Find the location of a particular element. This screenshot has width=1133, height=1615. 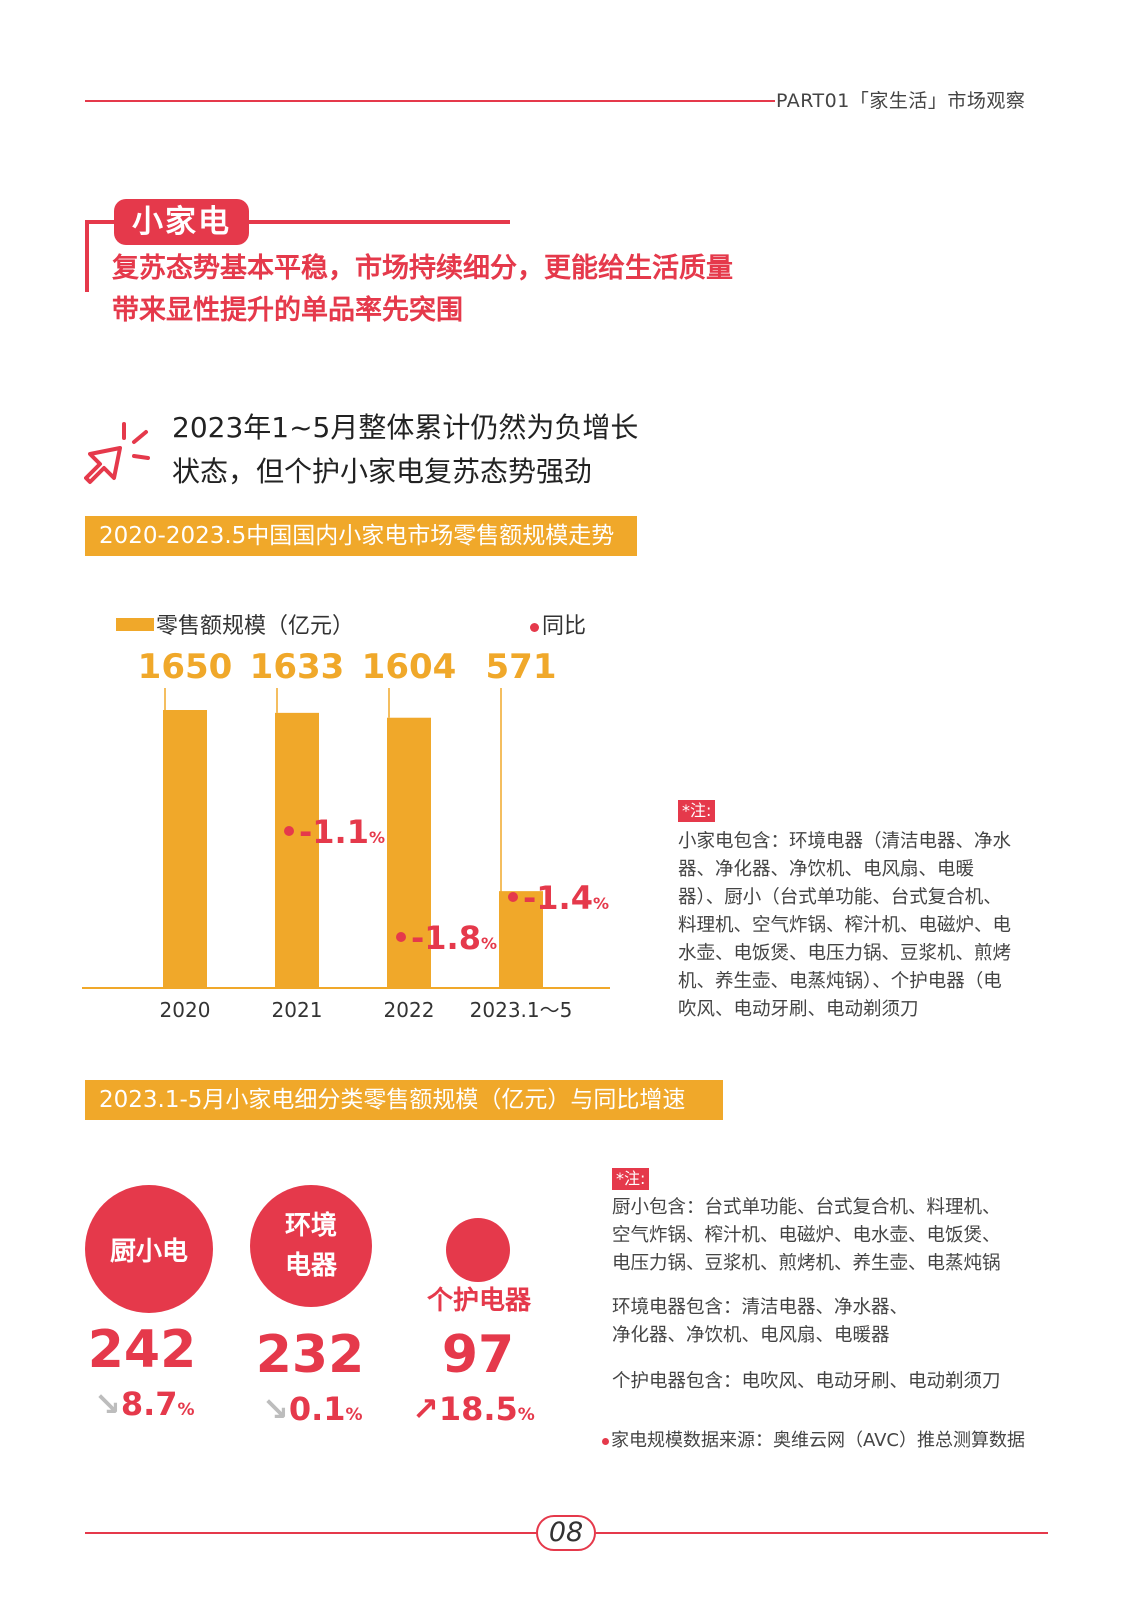

legend-bar-swatch is located at coordinates (135, 624).